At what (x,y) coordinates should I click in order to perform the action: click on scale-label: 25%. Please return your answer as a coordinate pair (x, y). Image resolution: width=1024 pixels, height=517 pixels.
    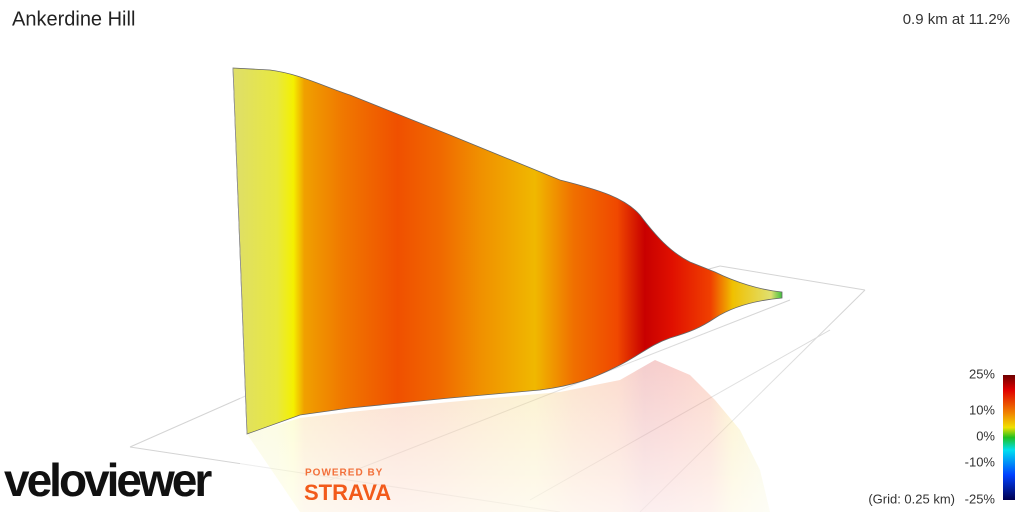
    Looking at the image, I should click on (982, 373).